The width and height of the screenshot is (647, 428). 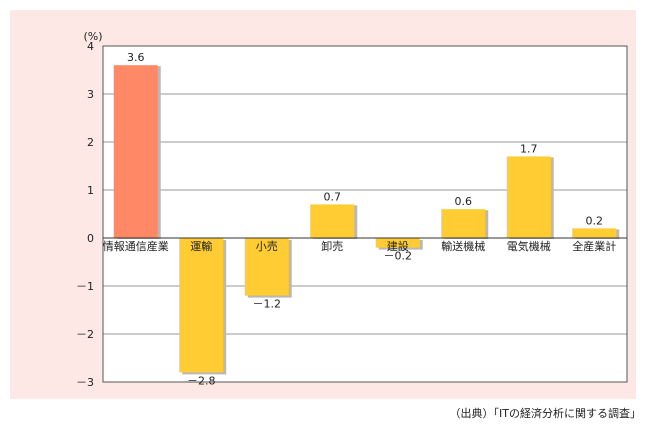 I want to click on data-label: 3.6, so click(x=136, y=57).